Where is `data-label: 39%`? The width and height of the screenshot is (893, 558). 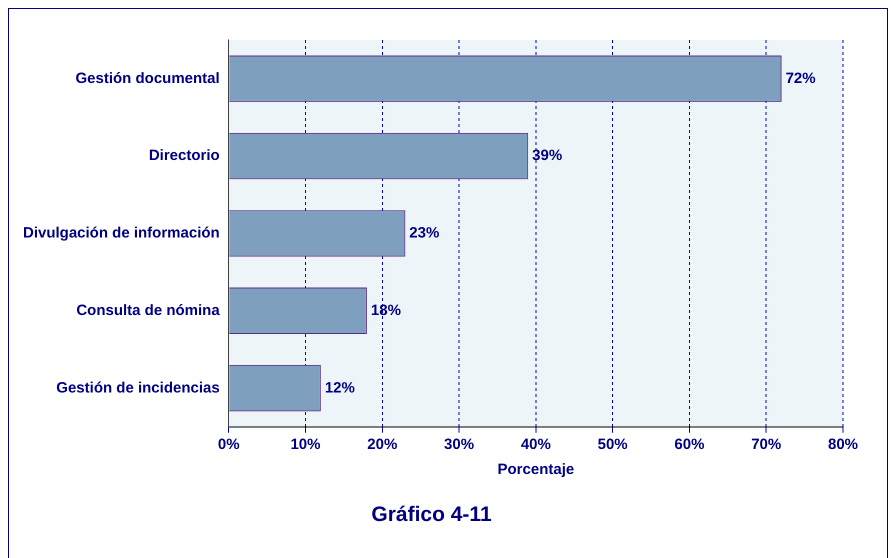
data-label: 39% is located at coordinates (547, 155).